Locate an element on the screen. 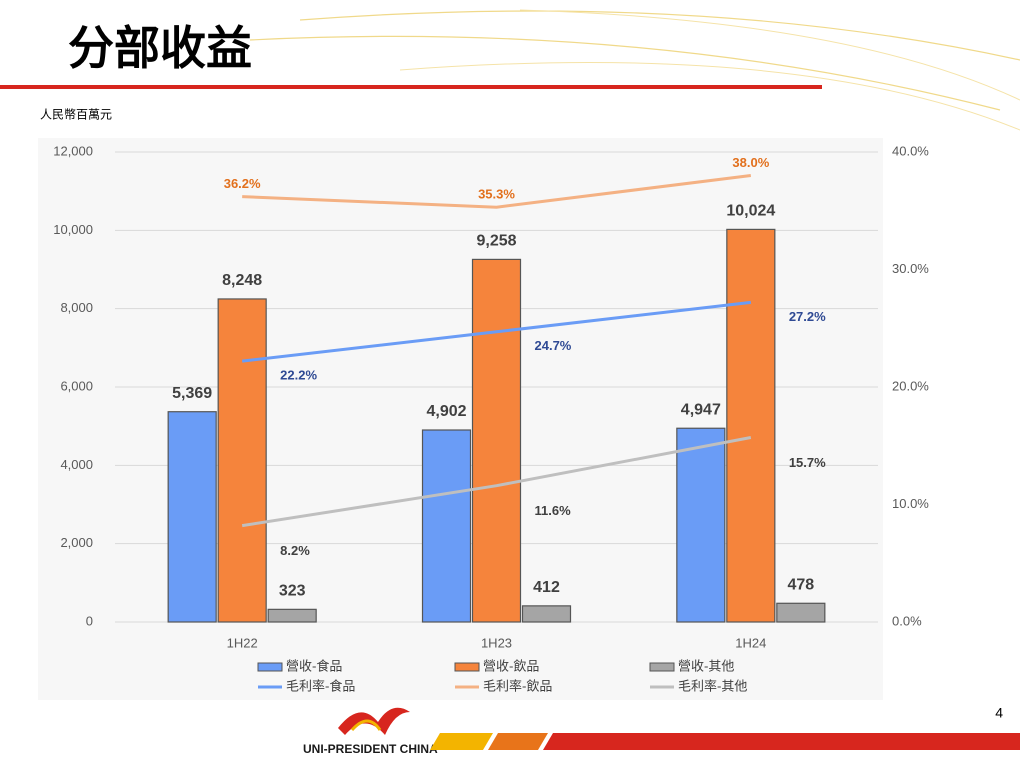  bar-value-label: 5,369 is located at coordinates (192, 393).